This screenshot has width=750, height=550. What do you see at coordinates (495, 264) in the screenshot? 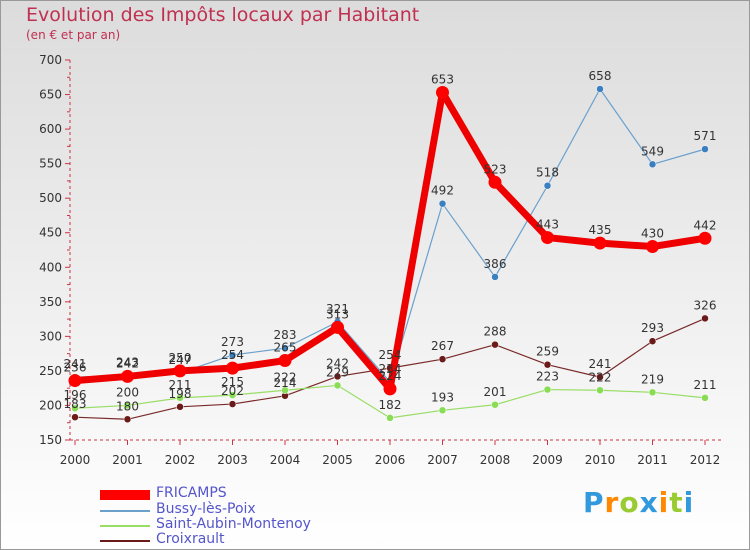
I see `data-label-bussy-l-s-poix: 386` at bounding box center [495, 264].